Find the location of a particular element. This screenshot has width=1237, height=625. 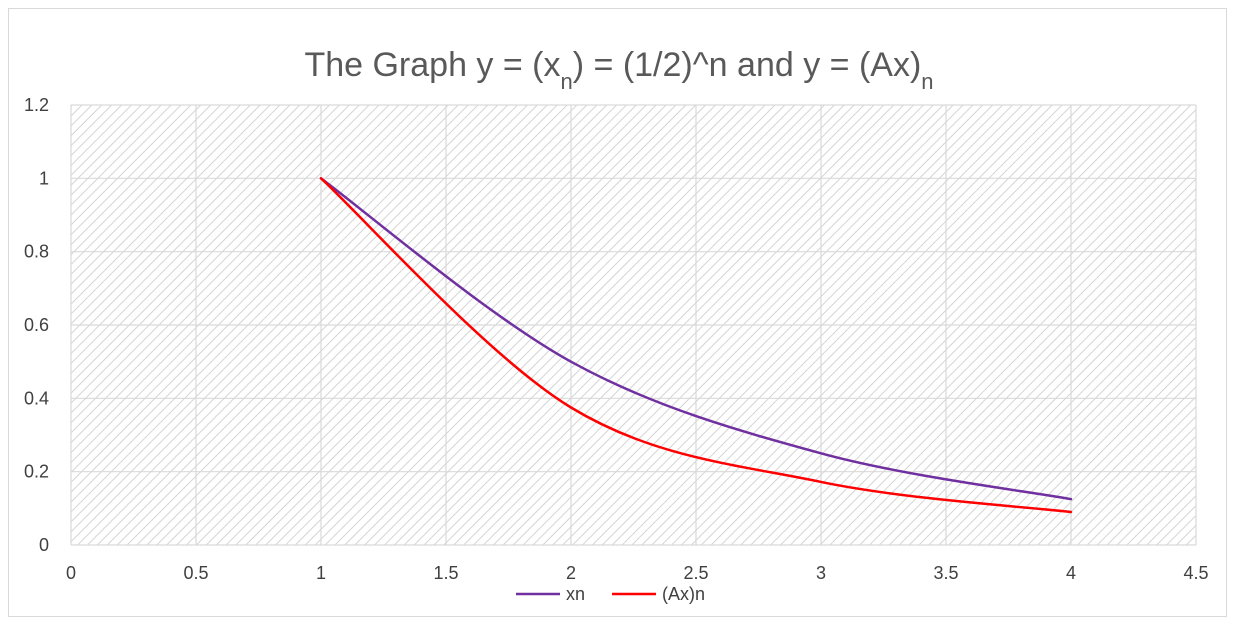

legend-label-xn: xn is located at coordinates (575, 594).